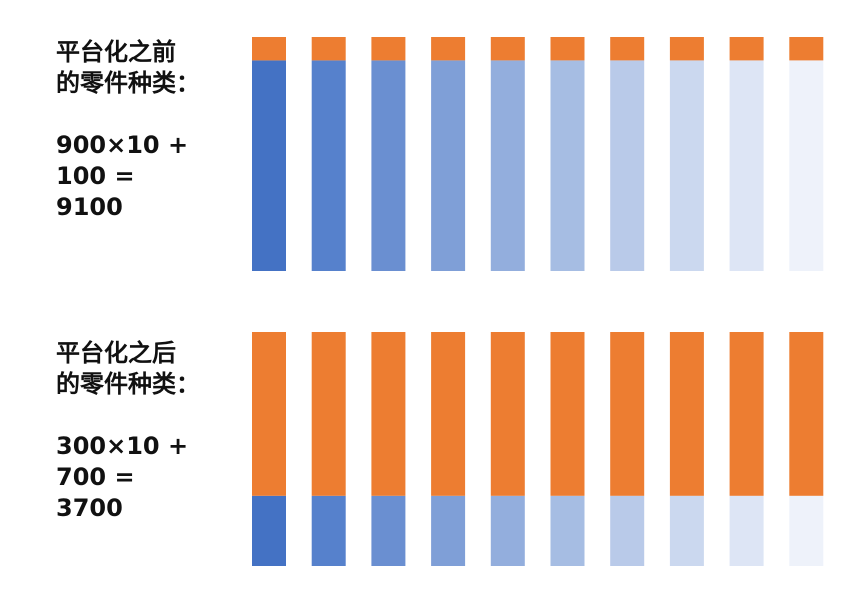  What do you see at coordinates (116, 353) in the screenshot?
I see `after-annotation-line-1: 平台化之后` at bounding box center [116, 353].